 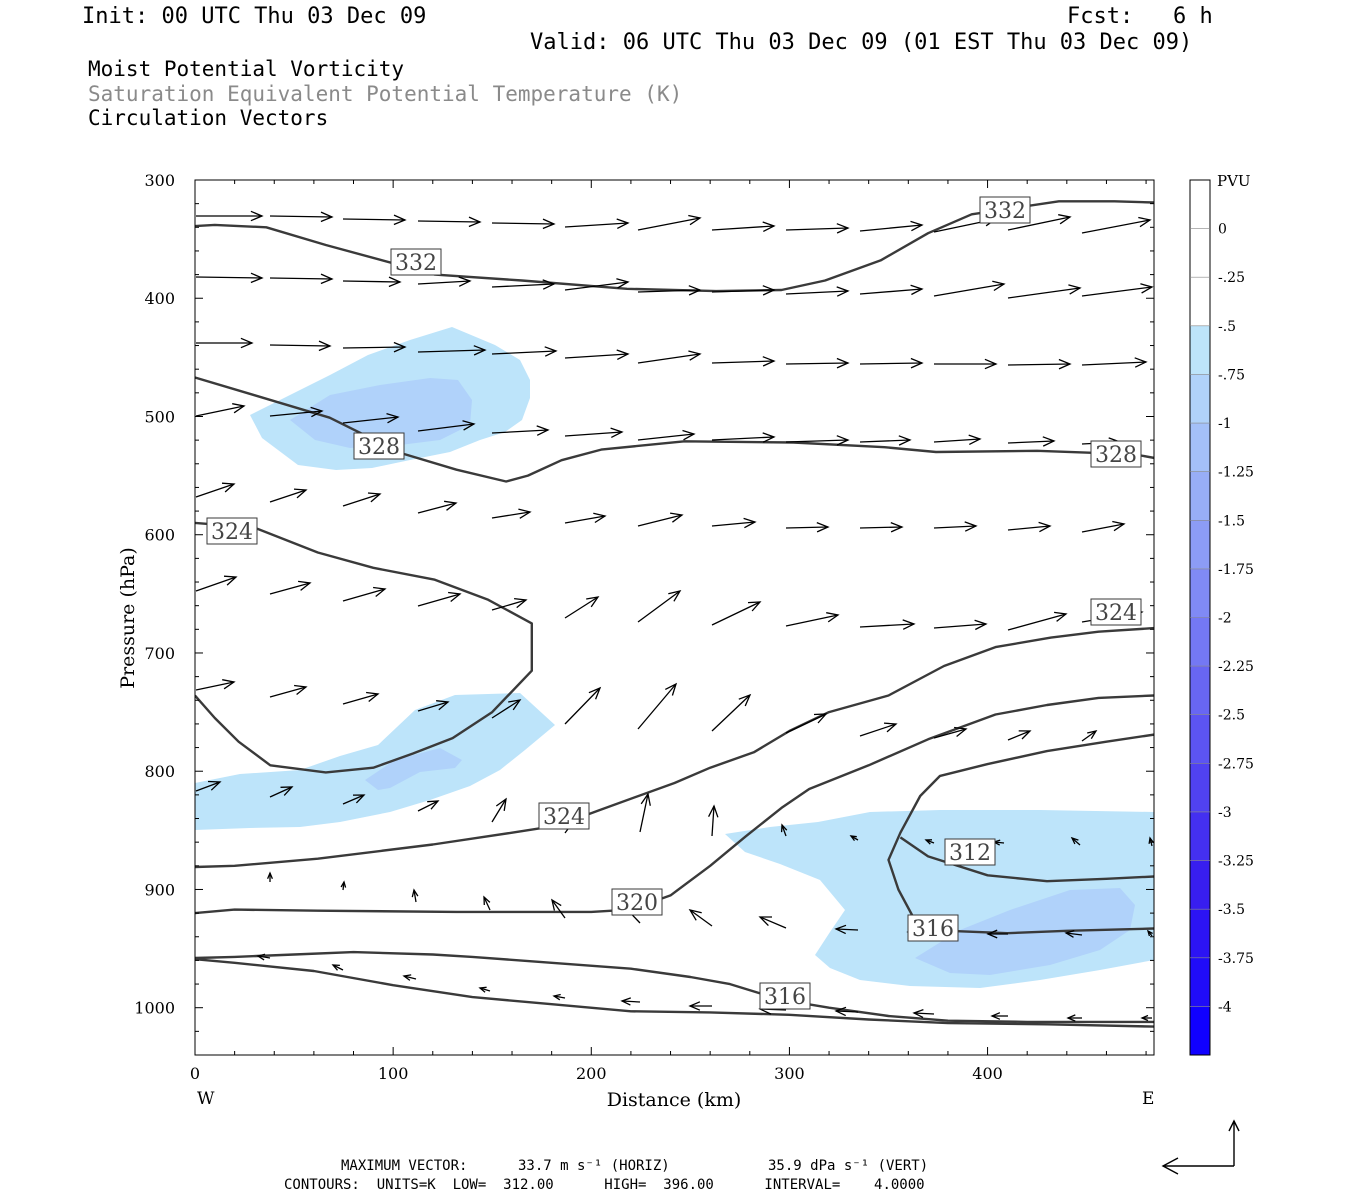 I want to click on y-tick-label: 400, so click(x=159, y=298).